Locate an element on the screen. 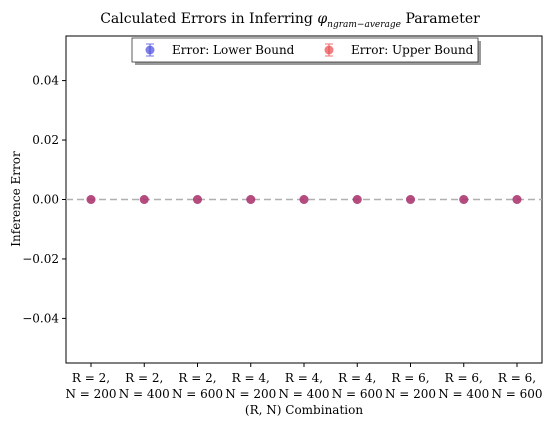 This screenshot has height=424, width=550. chart-title-subscript: ngram−average is located at coordinates (364, 25).